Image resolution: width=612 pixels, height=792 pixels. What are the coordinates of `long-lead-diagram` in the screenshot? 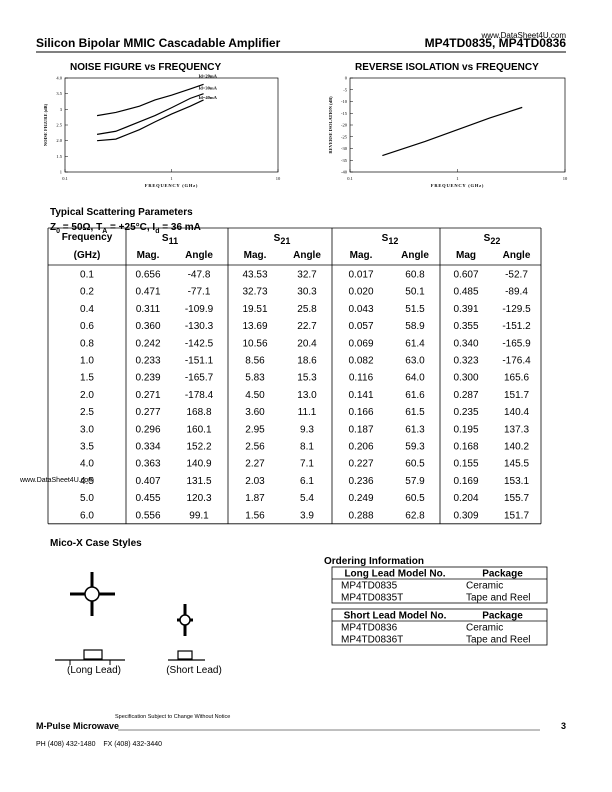 It's located at (90, 618).